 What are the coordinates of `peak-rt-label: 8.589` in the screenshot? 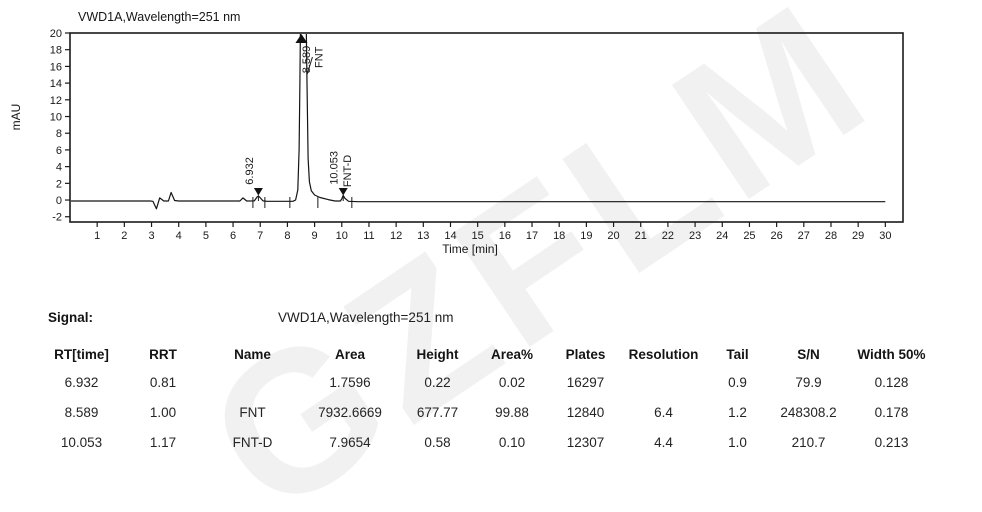 It's located at (307, 60).